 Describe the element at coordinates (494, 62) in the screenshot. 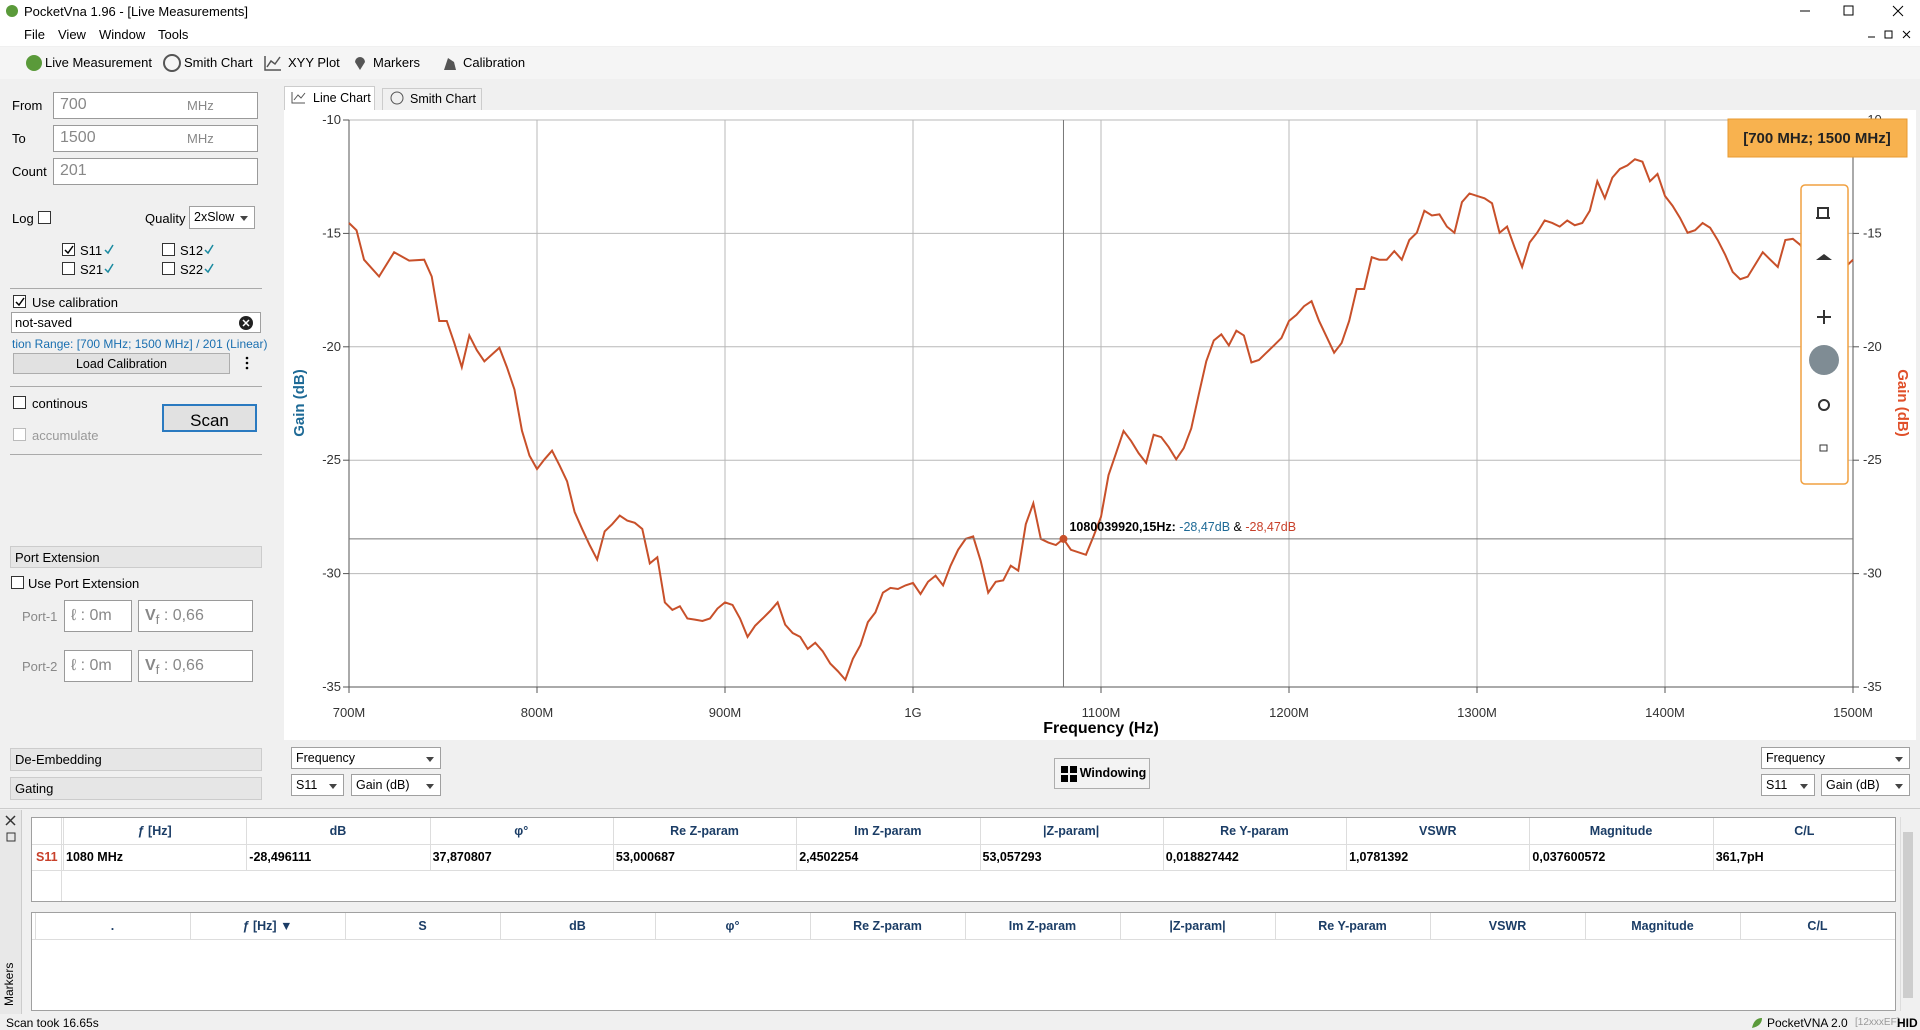

I see `toolbar-button: Calibration` at that location.